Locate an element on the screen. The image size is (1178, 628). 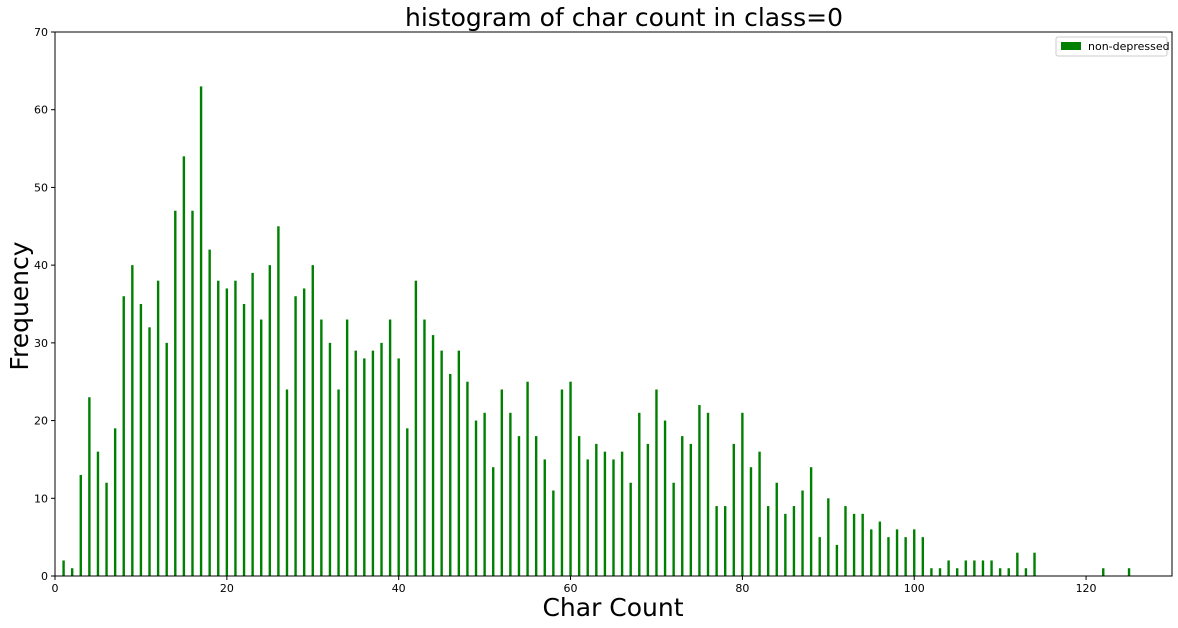
legend-box is located at coordinates (1111, 46).